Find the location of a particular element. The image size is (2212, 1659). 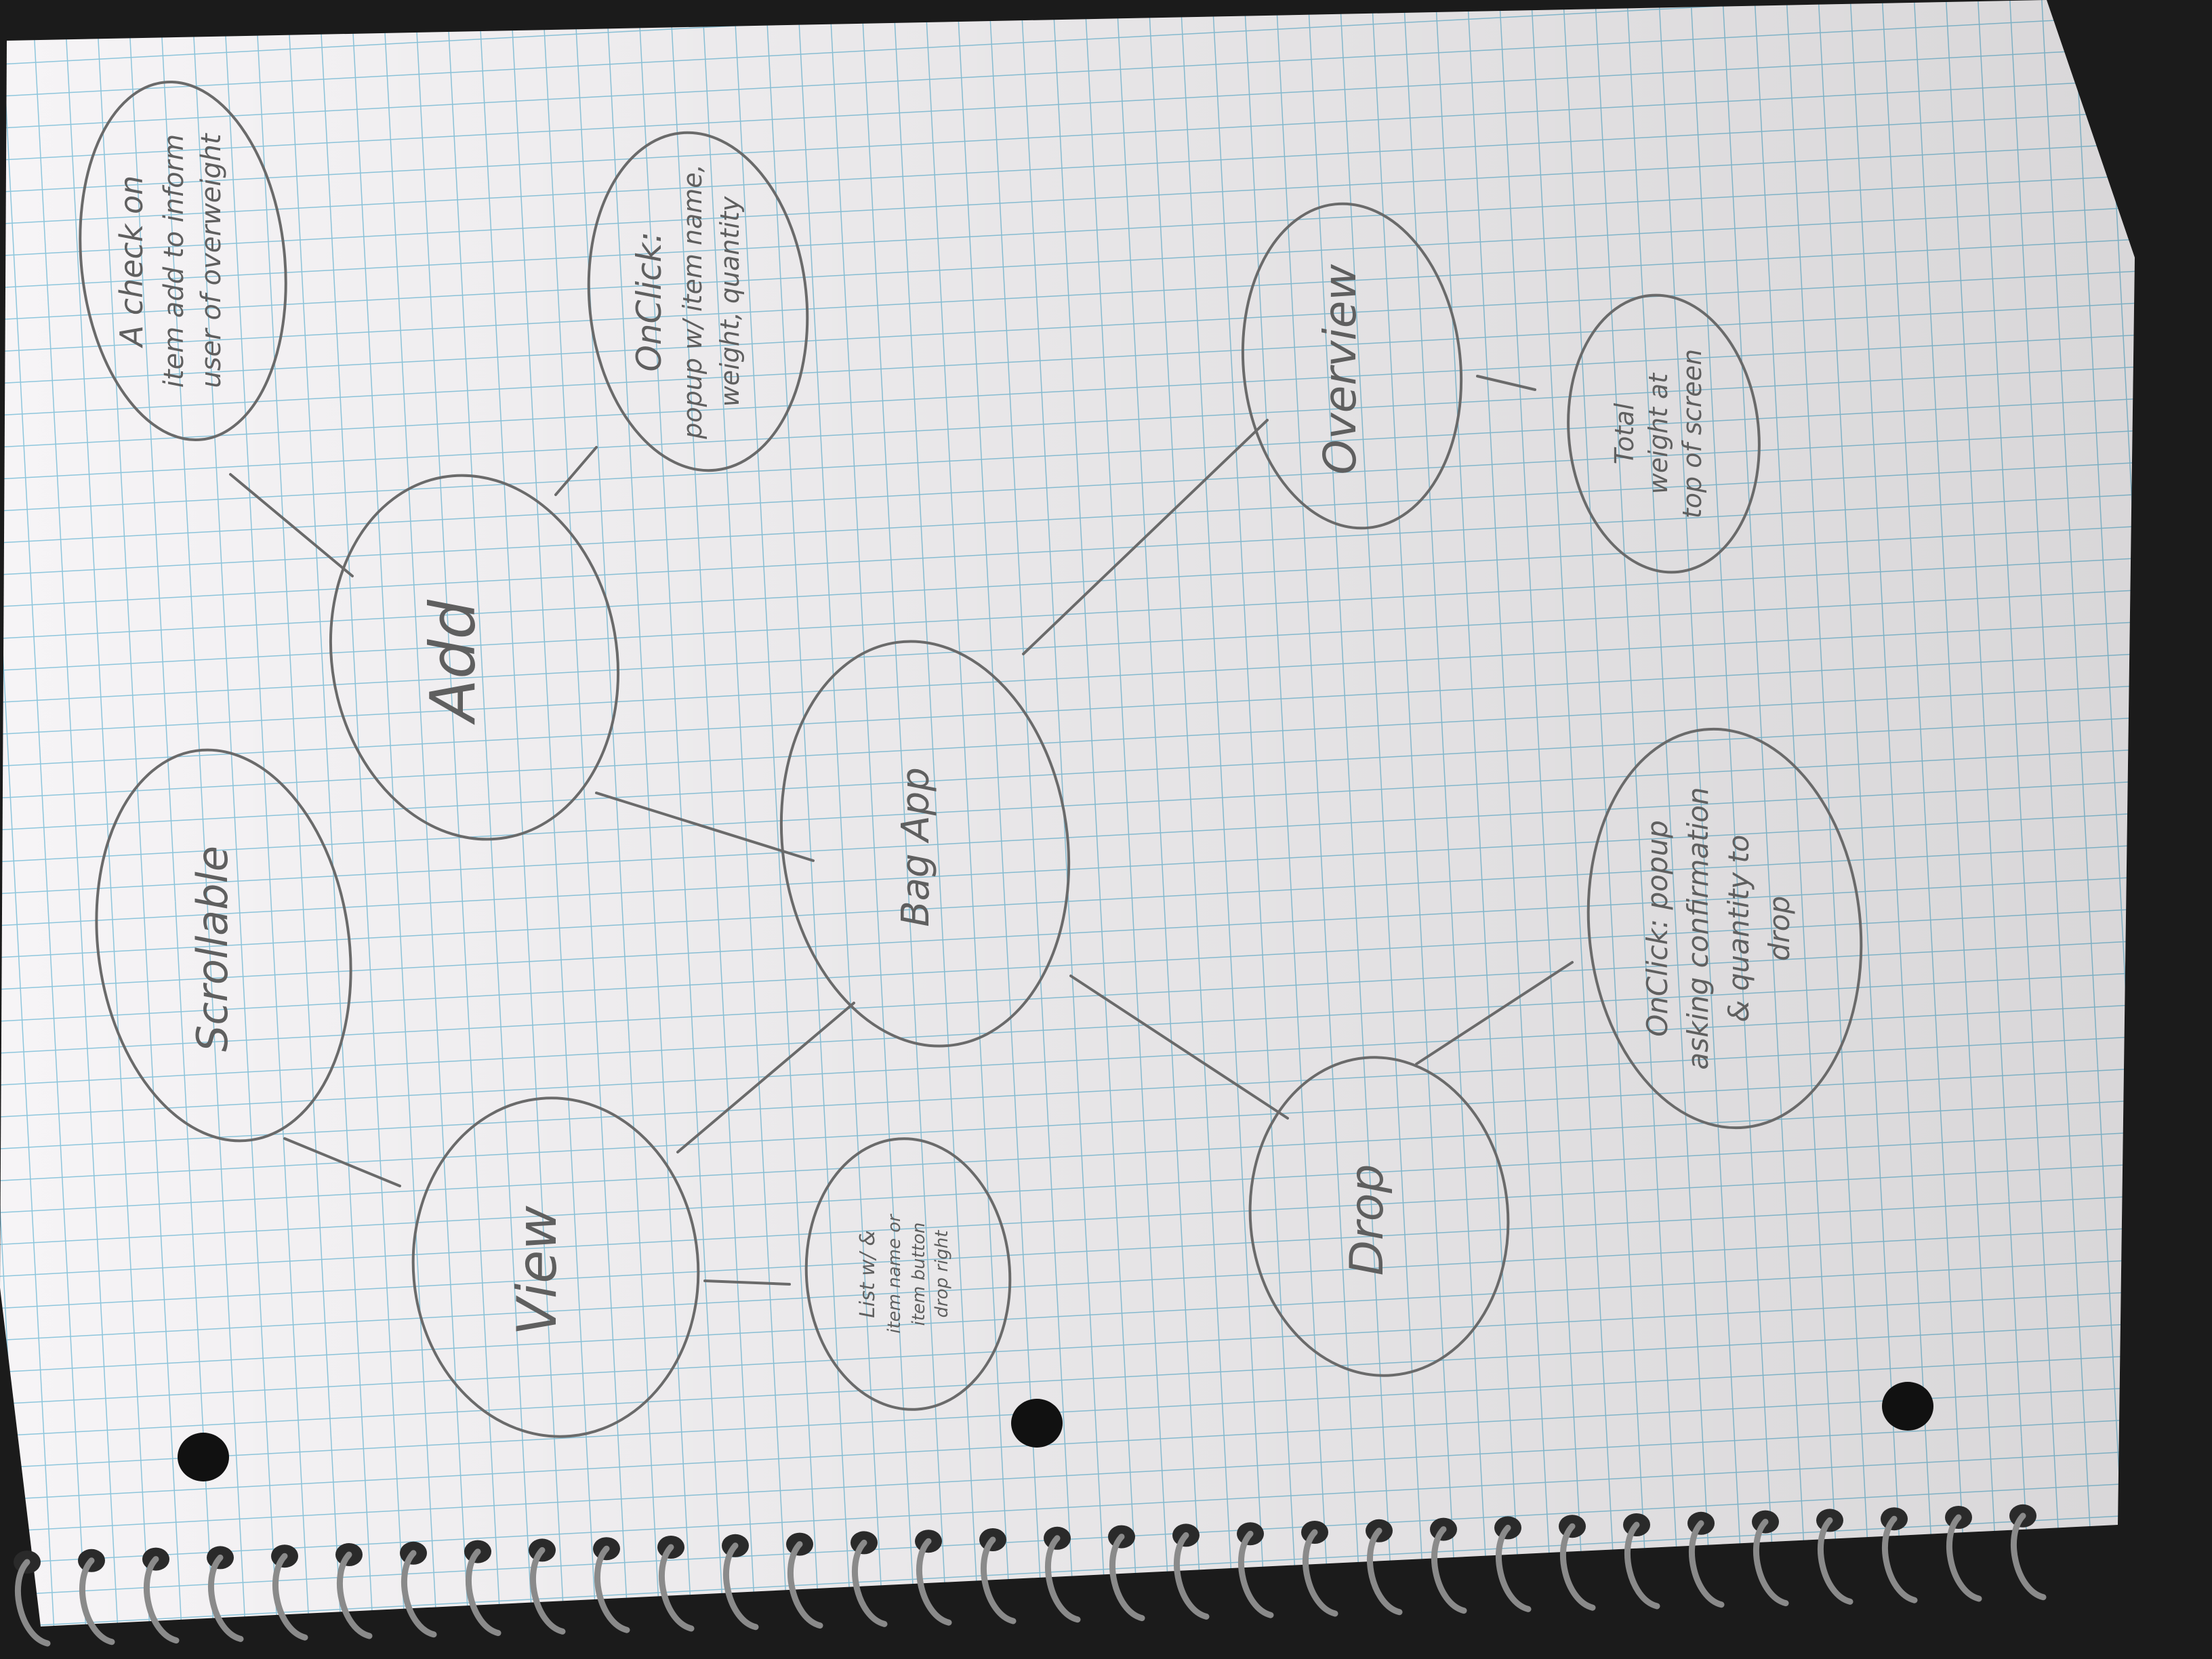

note-line: item name or is located at coordinates (894, 1273).